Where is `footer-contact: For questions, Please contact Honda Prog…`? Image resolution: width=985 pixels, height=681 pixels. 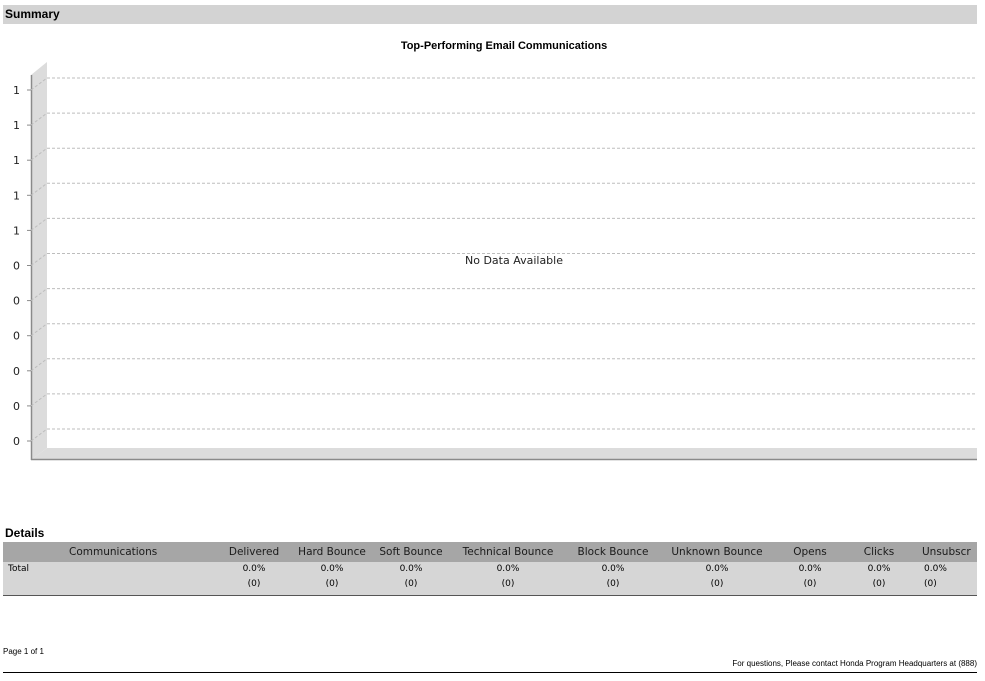 footer-contact: For questions, Please contact Honda Prog… is located at coordinates (854, 663).